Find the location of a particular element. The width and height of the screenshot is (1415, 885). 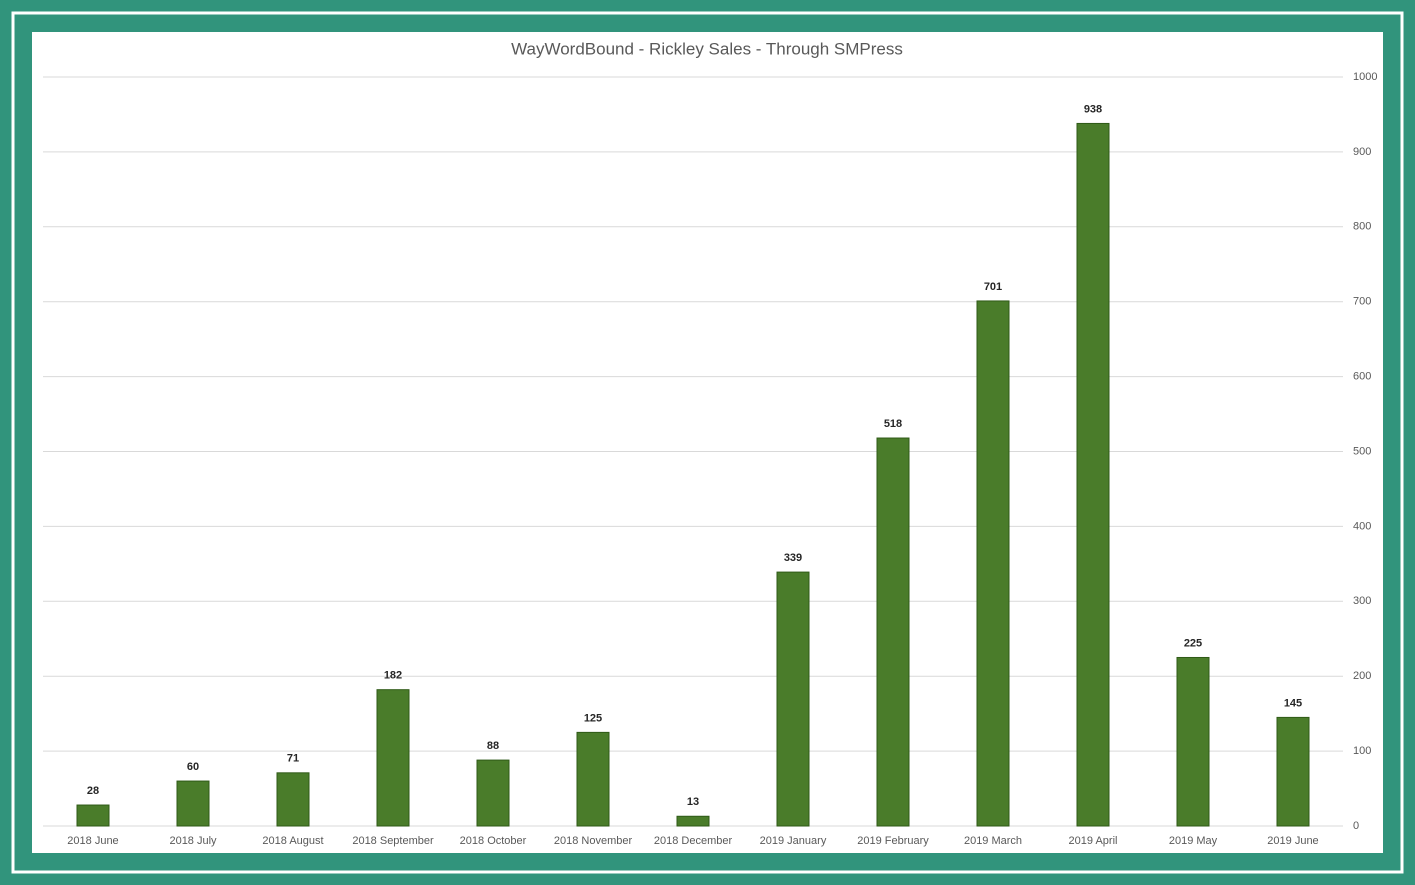

value-label: 518 is located at coordinates (893, 424).